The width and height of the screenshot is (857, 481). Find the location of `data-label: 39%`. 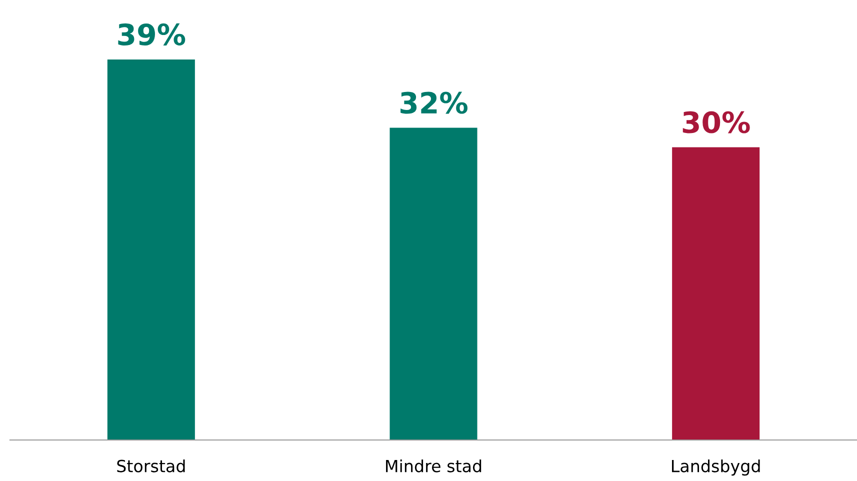

data-label: 39% is located at coordinates (152, 34).